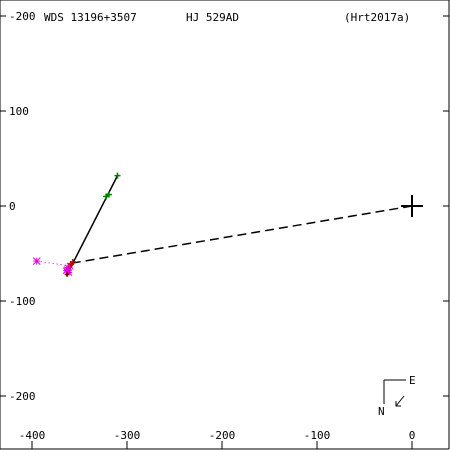 The image size is (450, 450). What do you see at coordinates (22, 301) in the screenshot?
I see `y-tick-label: -100` at bounding box center [22, 301].